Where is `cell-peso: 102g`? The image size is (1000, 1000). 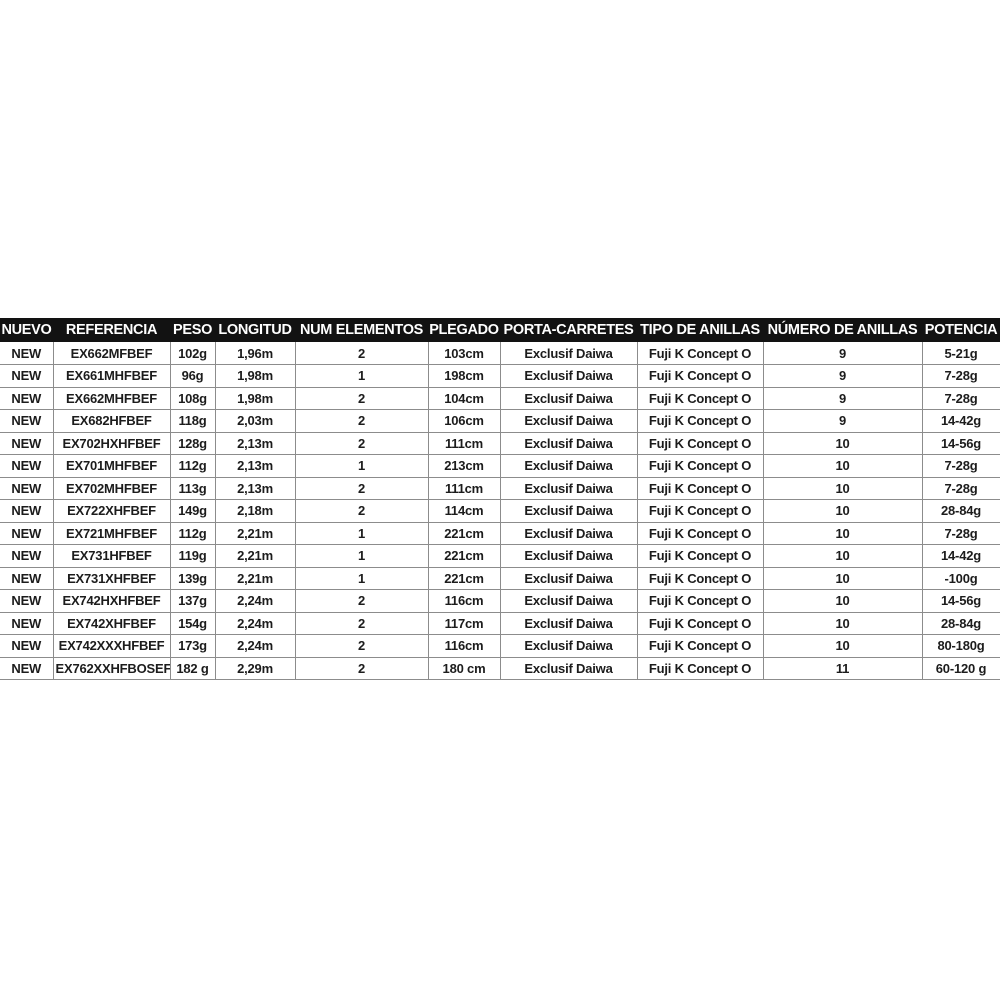
cell-peso: 102g is located at coordinates (192, 353).